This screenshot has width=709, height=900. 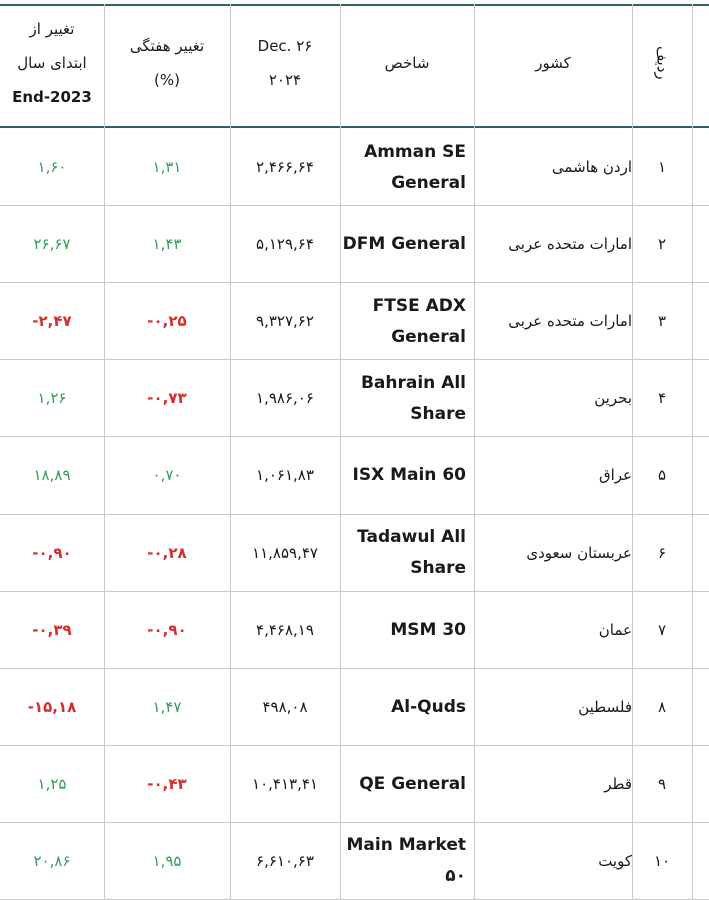 I want to click on weekly-change: -۰,۷۳, so click(x=167, y=398).